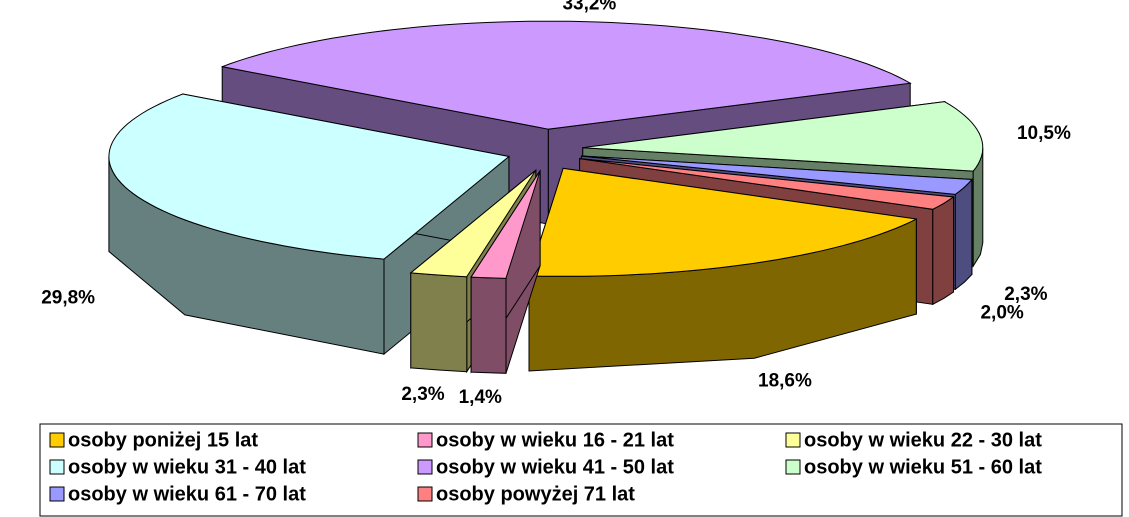 The width and height of the screenshot is (1129, 517). Describe the element at coordinates (923, 440) in the screenshot. I see `legend-label: osoby w wieku 22 - 30 lat` at that location.